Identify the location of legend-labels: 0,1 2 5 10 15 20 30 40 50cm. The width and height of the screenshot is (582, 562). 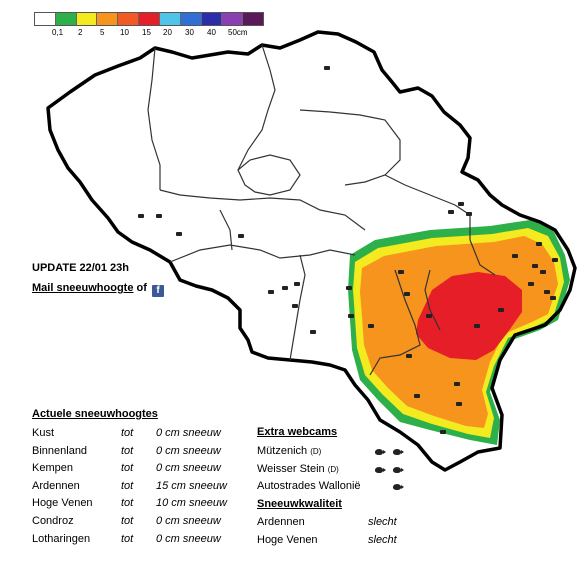
(149, 34).